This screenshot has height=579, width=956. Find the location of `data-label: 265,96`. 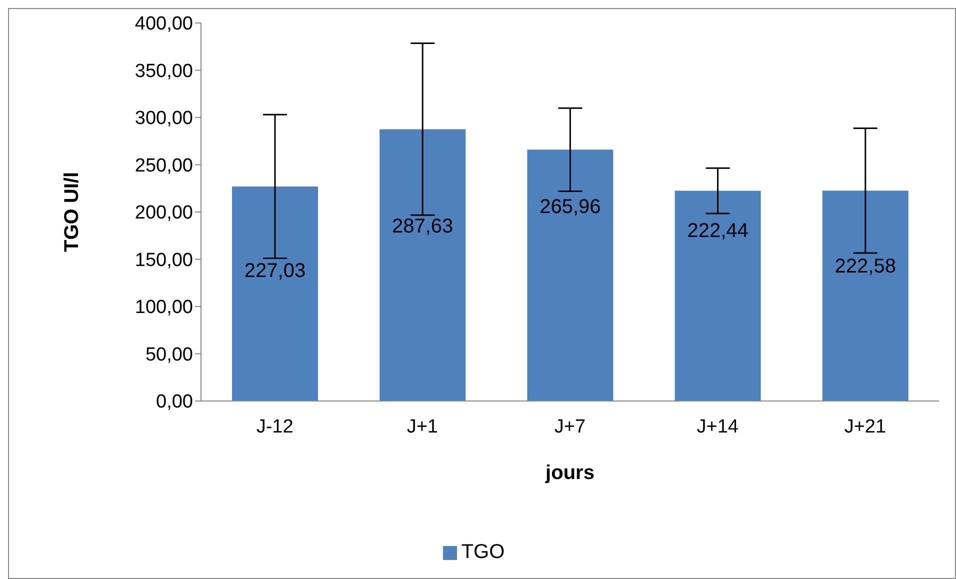

data-label: 265,96 is located at coordinates (570, 207).